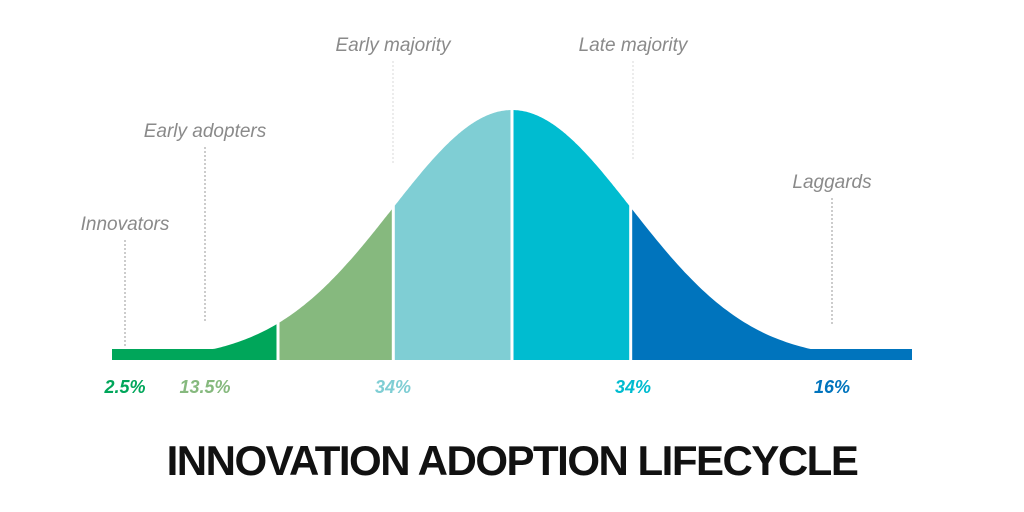 The height and width of the screenshot is (512, 1024). I want to click on chart-title: INNOVATION ADOPTION LIFECYCLE, so click(512, 460).